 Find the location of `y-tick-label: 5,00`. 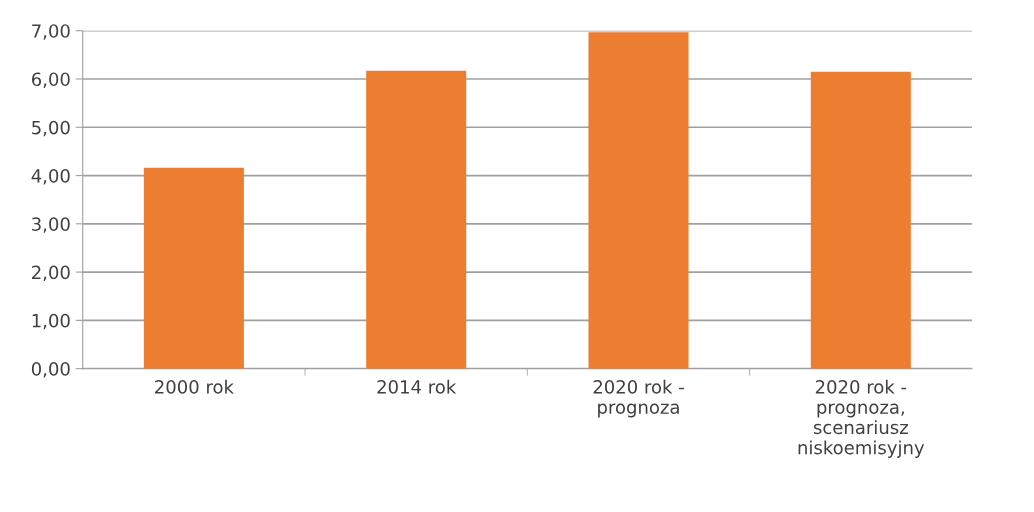

y-tick-label: 5,00 is located at coordinates (51, 128).